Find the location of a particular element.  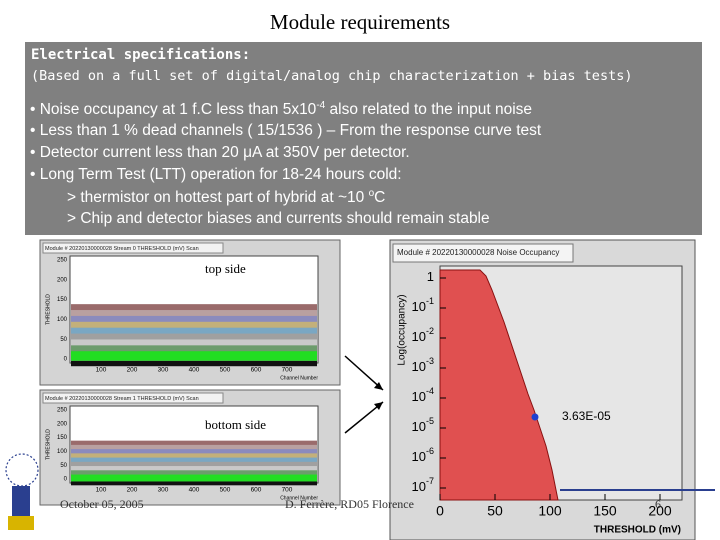

footer-page: 6 is located at coordinates (658, 504).